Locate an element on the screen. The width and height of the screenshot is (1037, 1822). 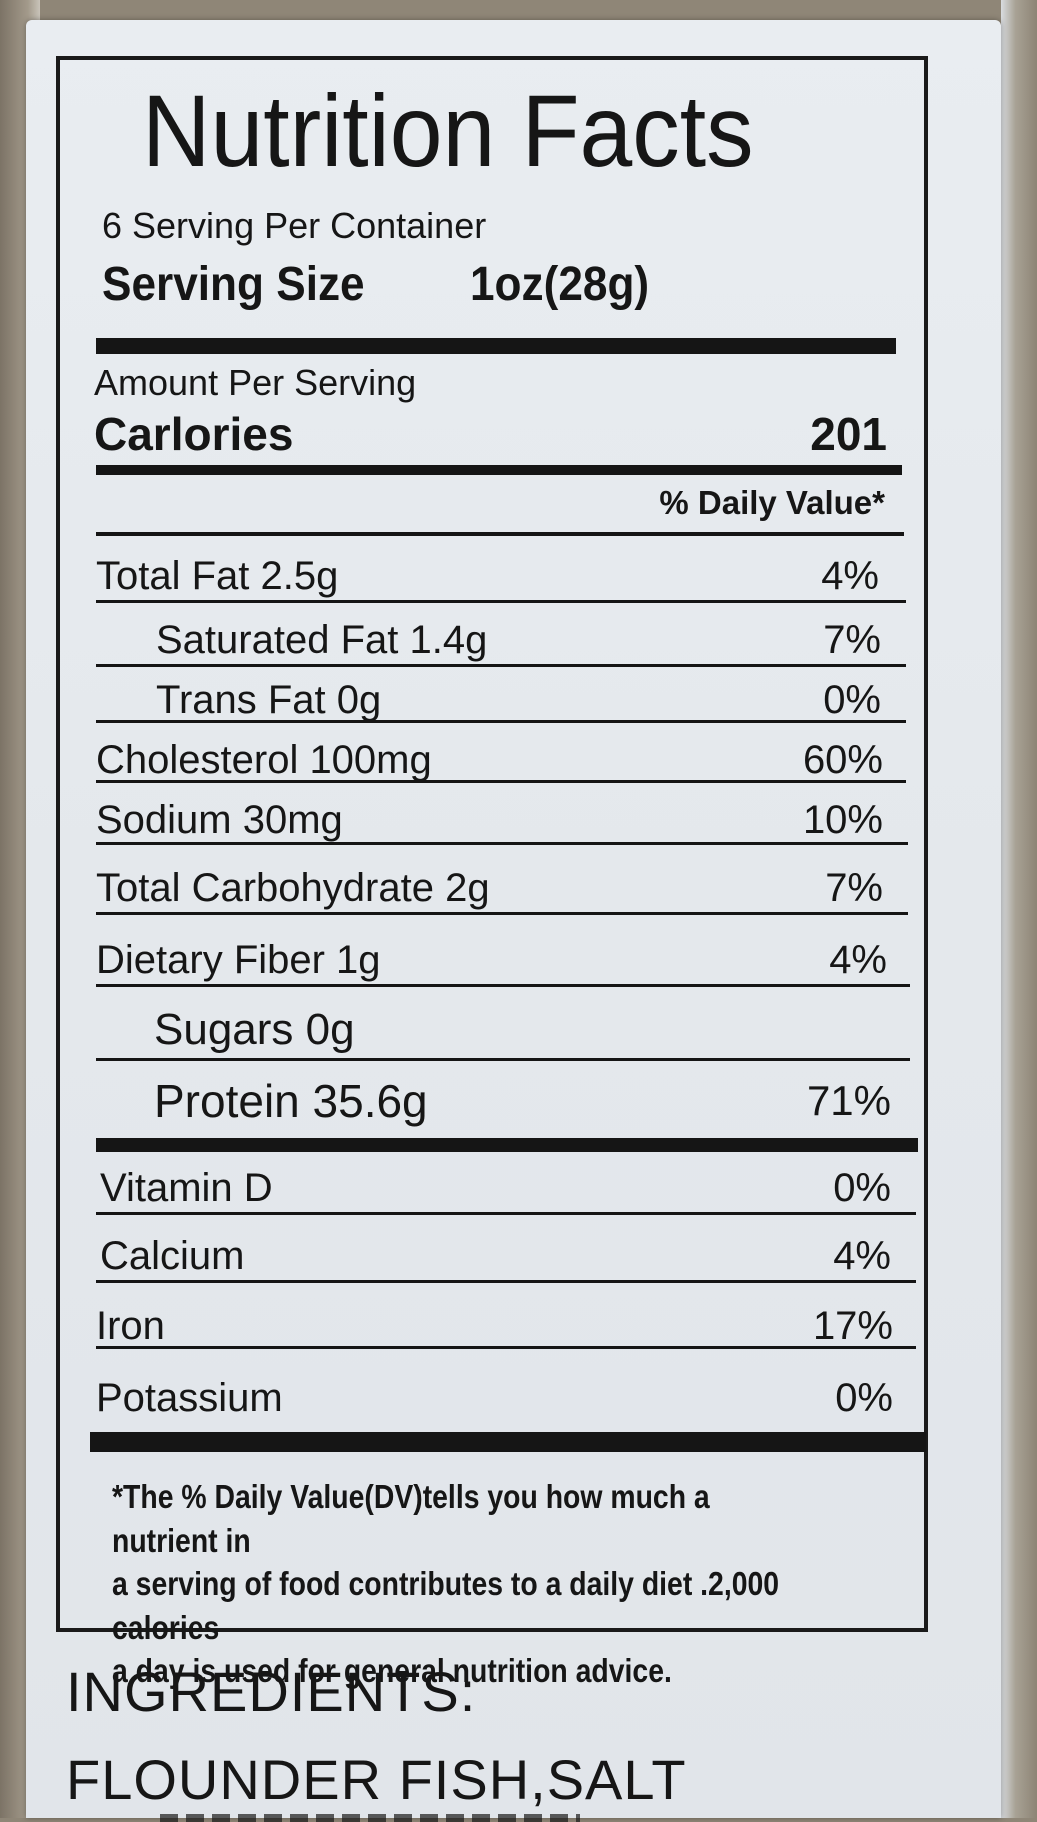
mineral-potassium-label: Potassium is located at coordinates (189, 1398).